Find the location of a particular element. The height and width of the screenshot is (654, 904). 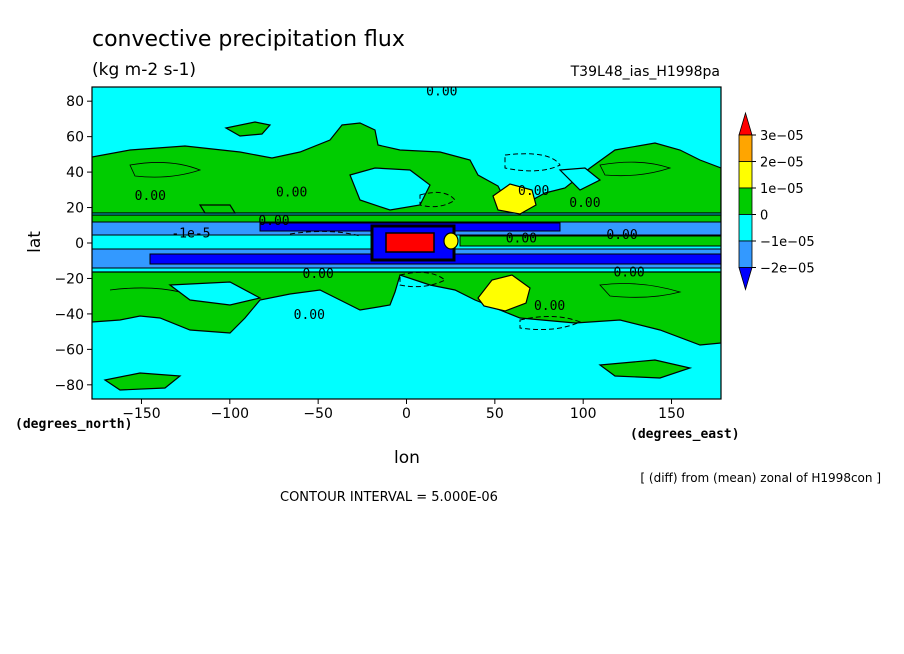

yellow-blob-north is located at coordinates (514, 199).